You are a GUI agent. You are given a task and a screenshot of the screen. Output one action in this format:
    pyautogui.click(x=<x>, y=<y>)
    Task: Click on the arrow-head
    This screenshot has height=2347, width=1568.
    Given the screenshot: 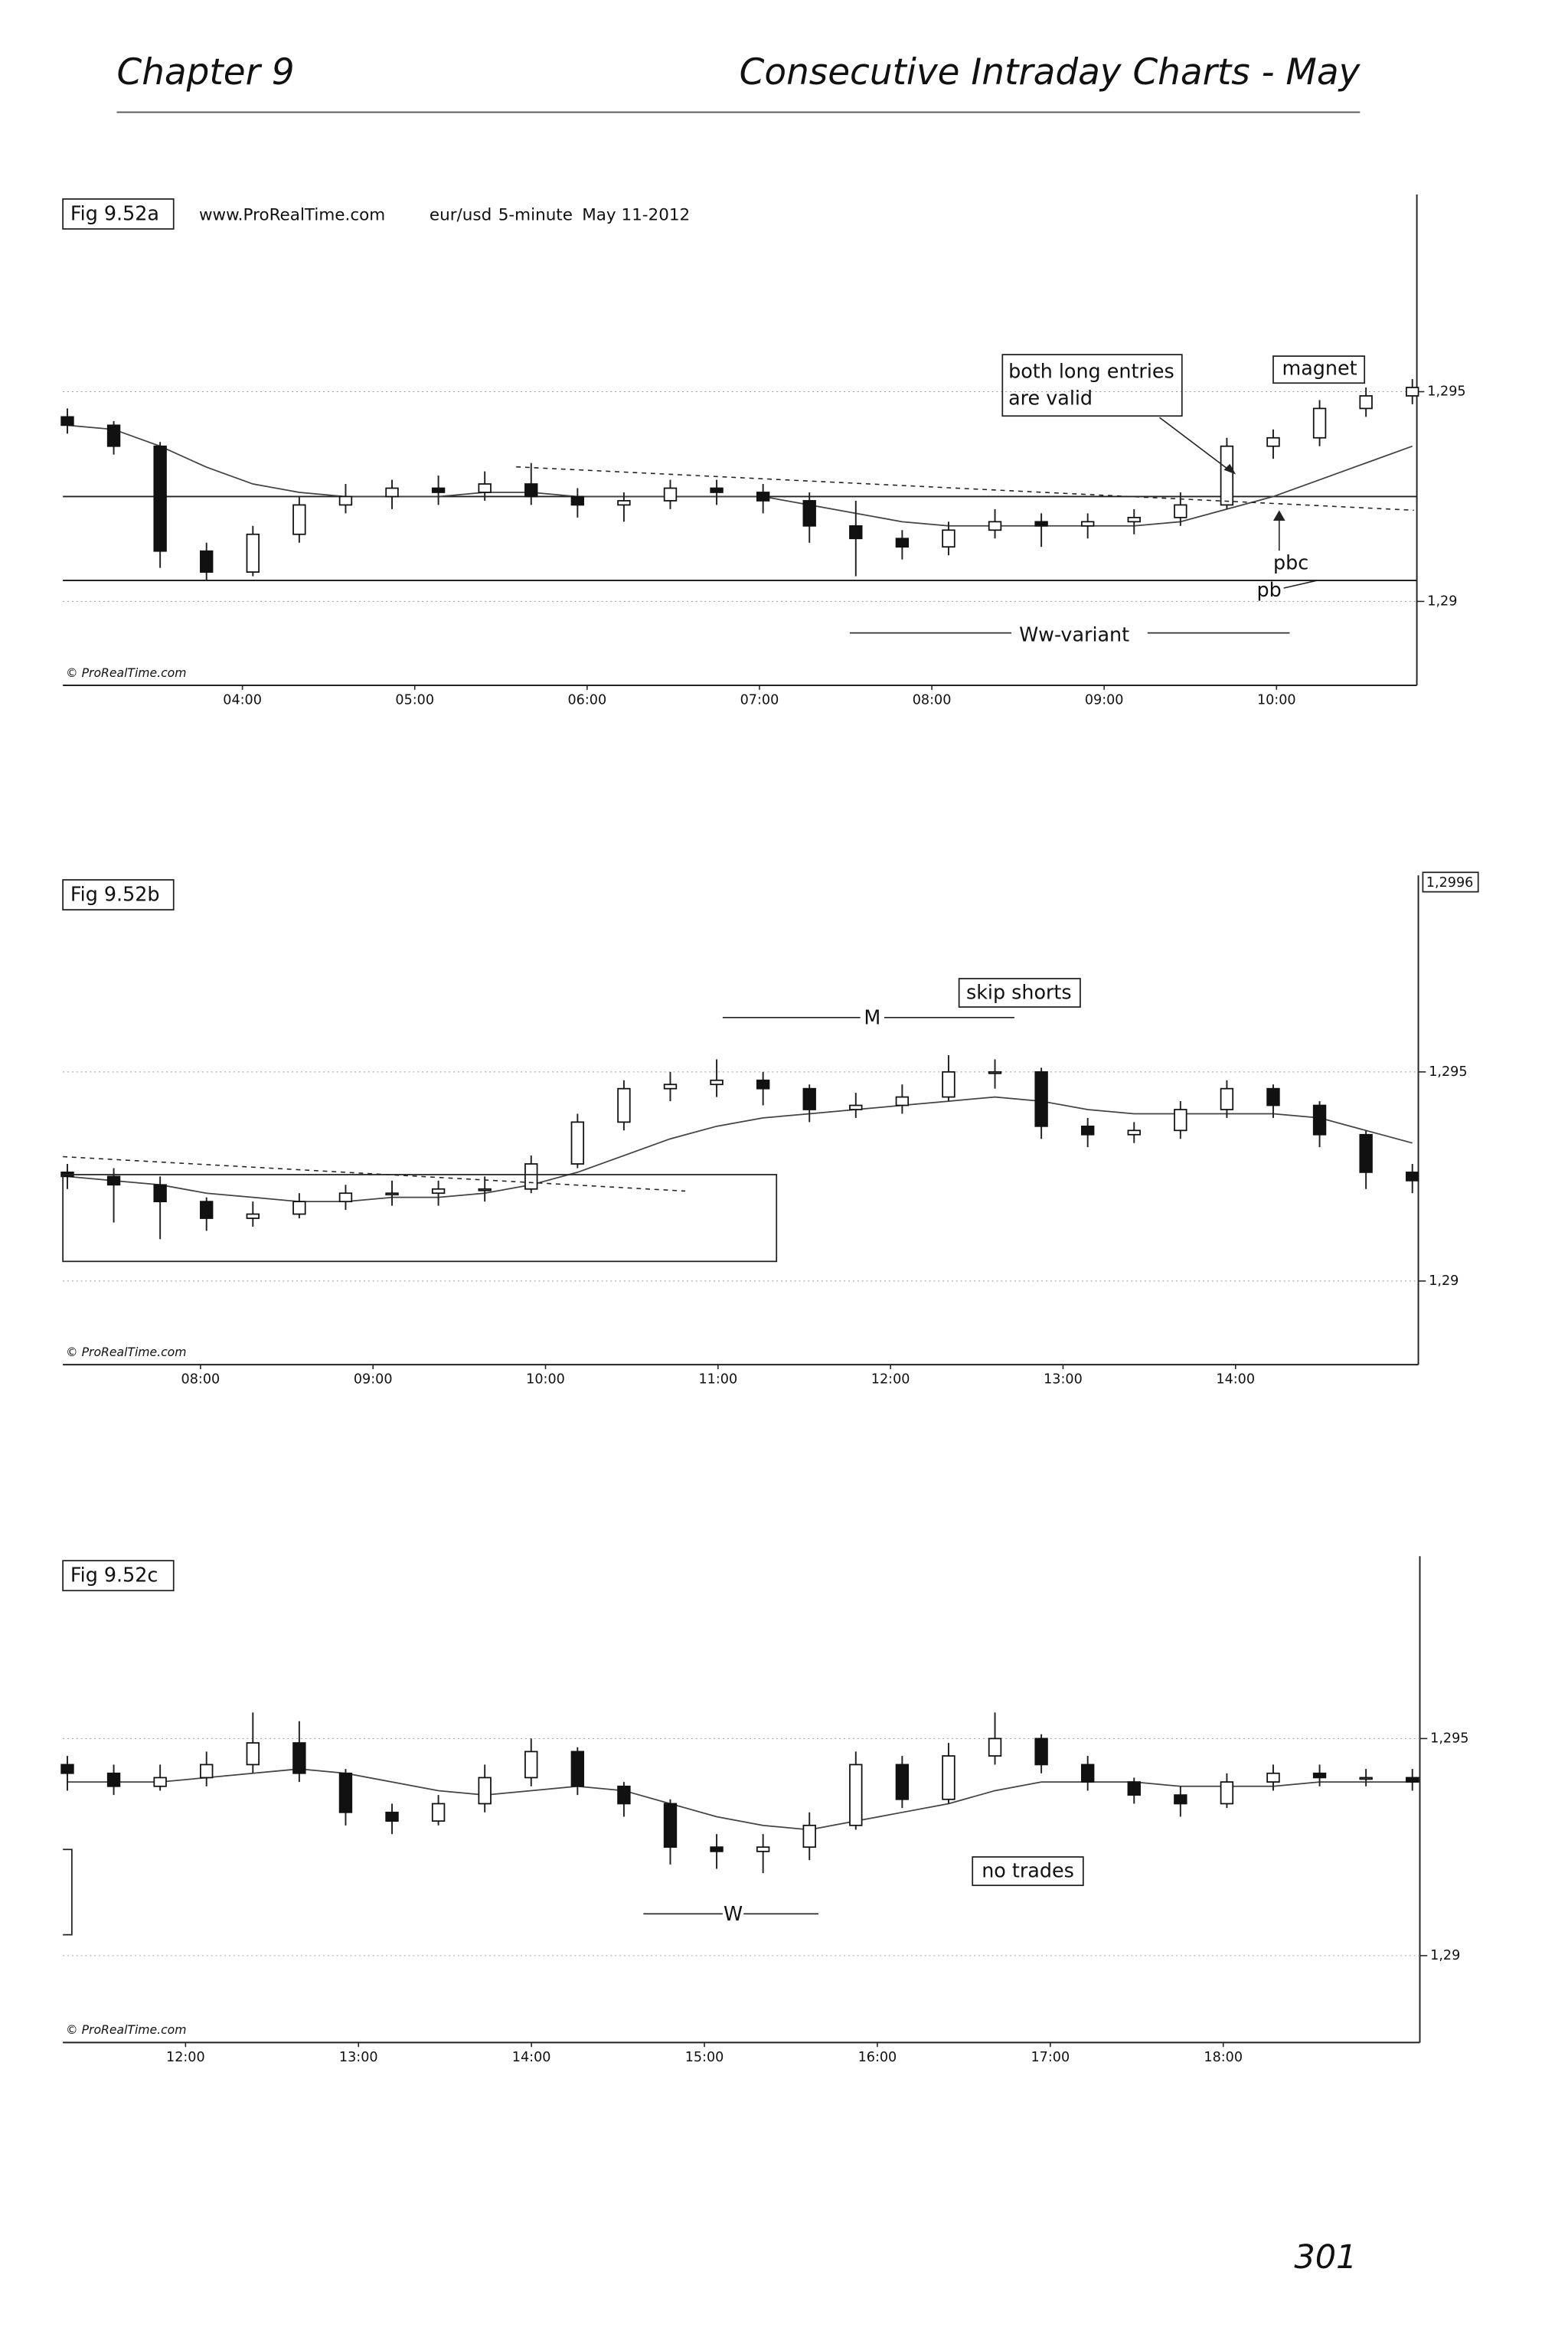 What is the action you would take?
    pyautogui.click(x=1278, y=515)
    